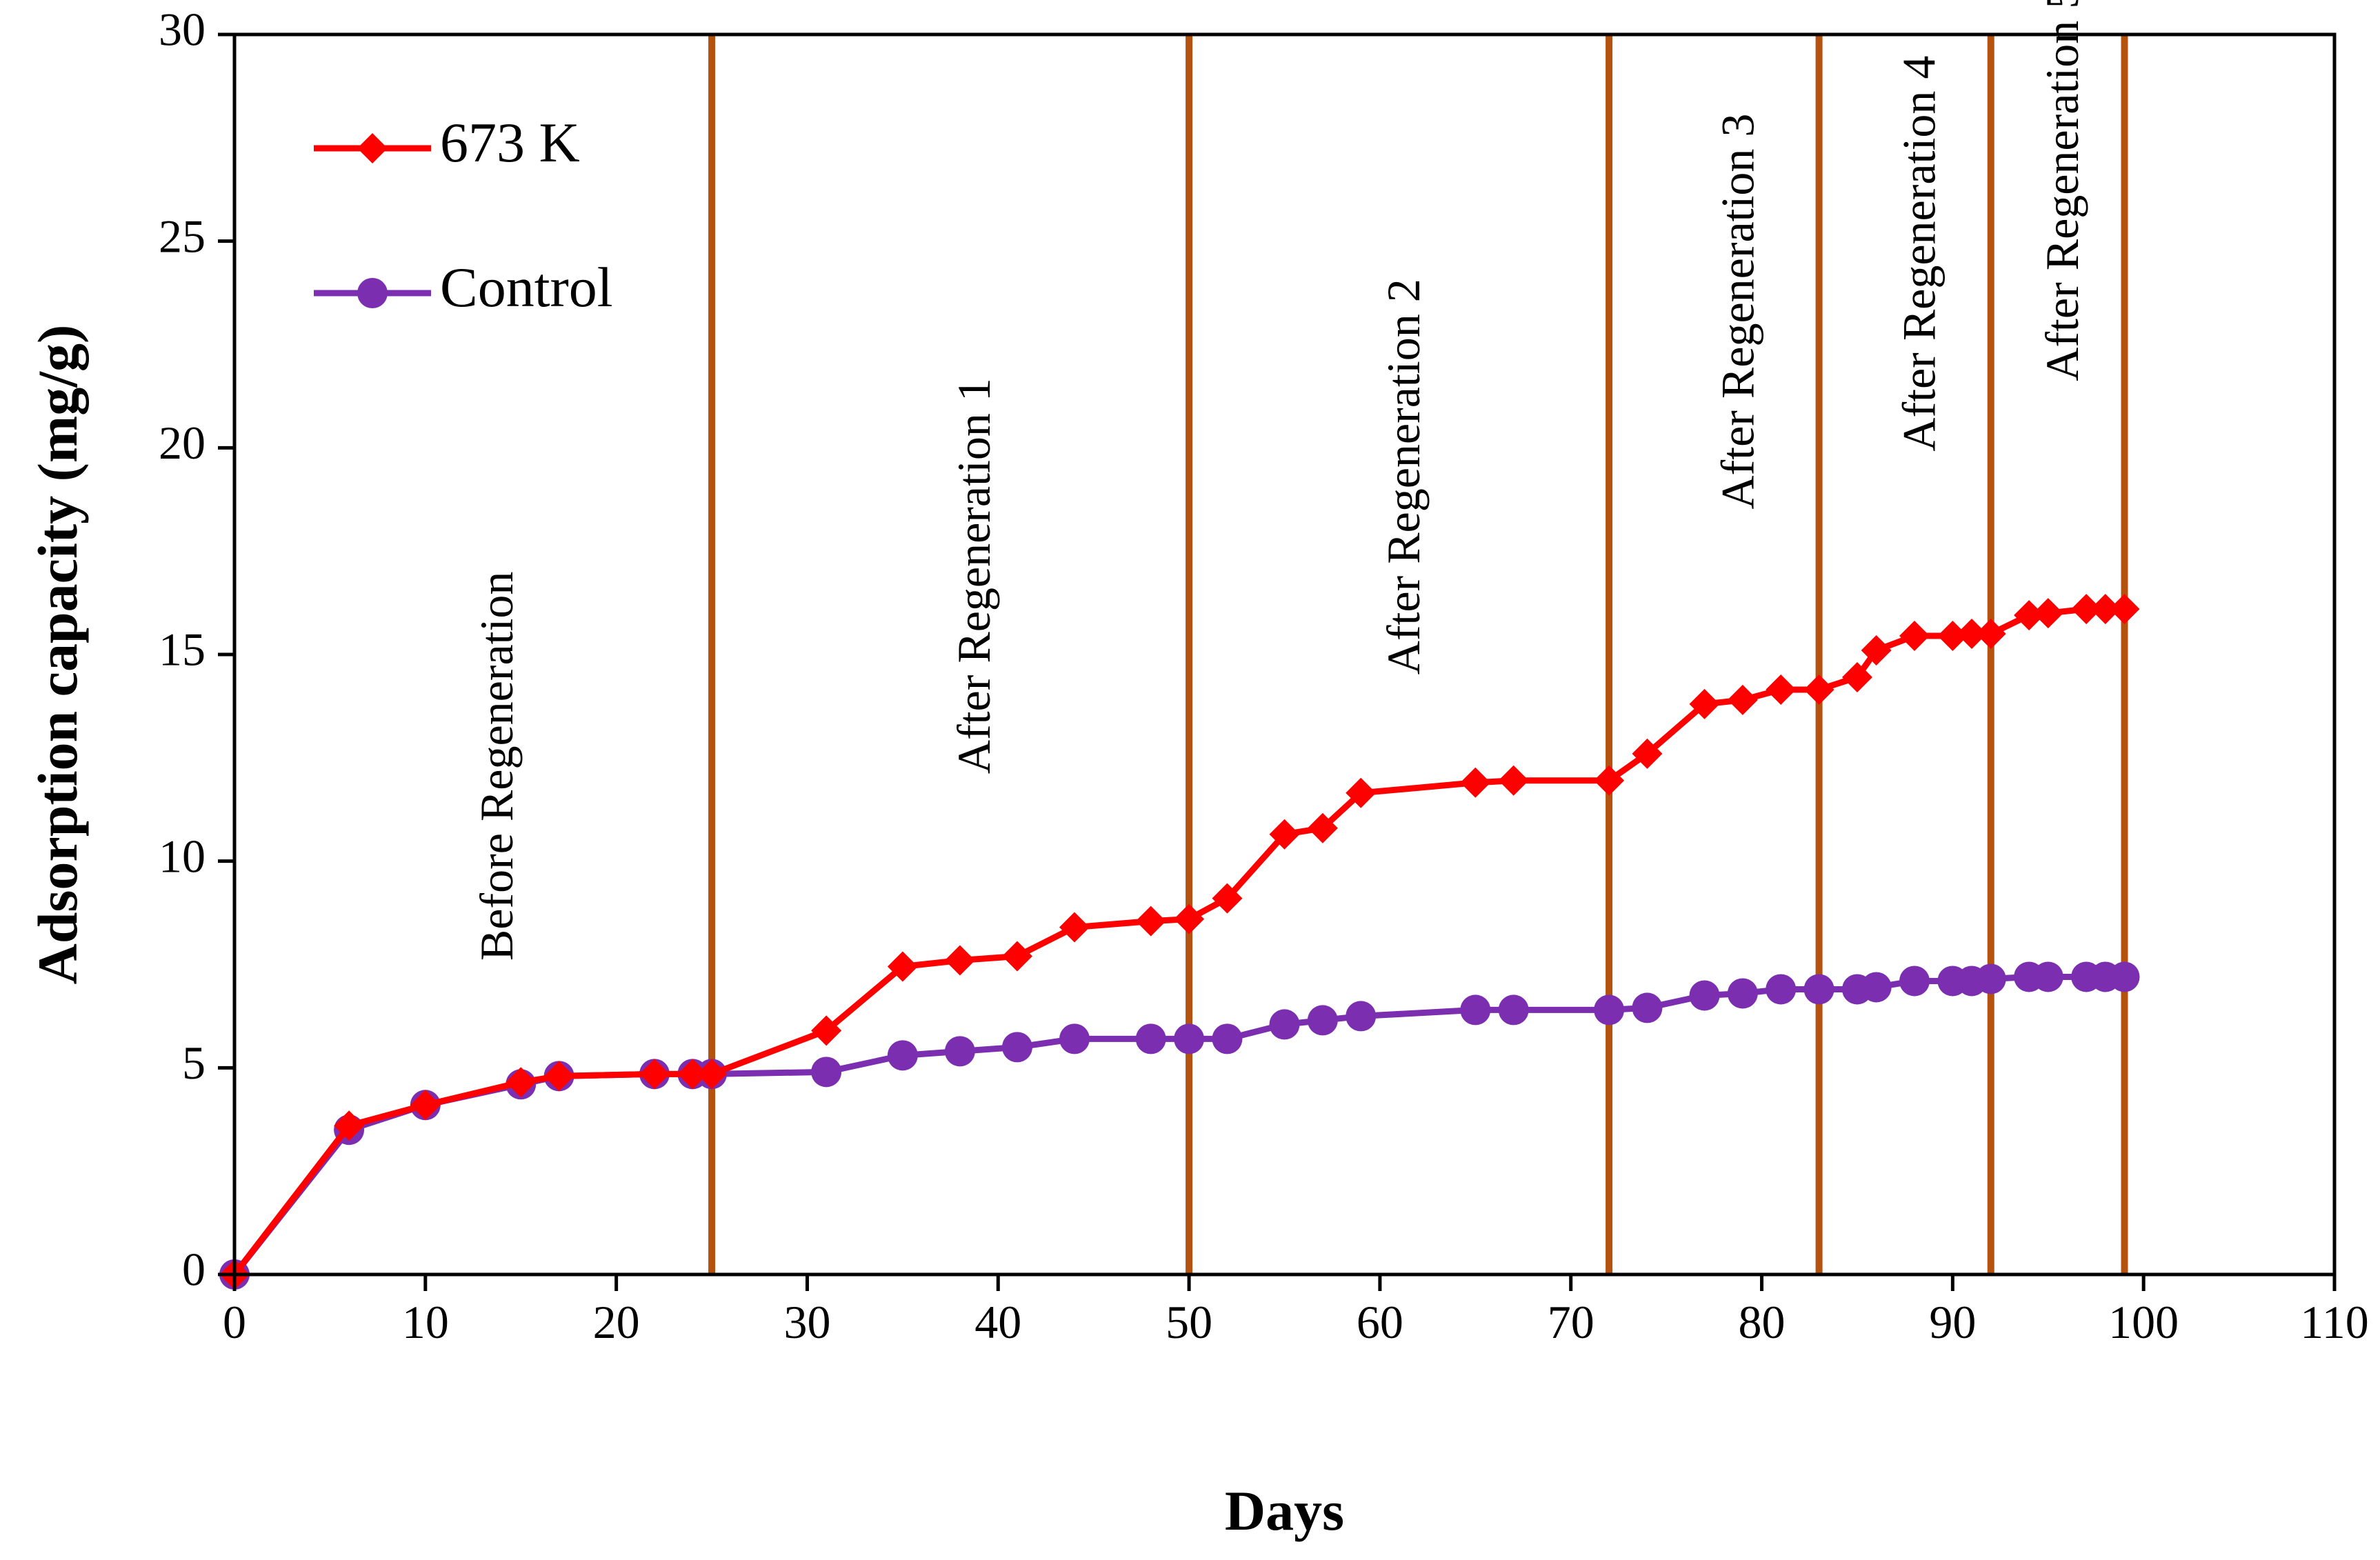 This screenshot has width=2380, height=1560. What do you see at coordinates (2062, 190) in the screenshot?
I see `phase-label: After Regeneration 5` at bounding box center [2062, 190].